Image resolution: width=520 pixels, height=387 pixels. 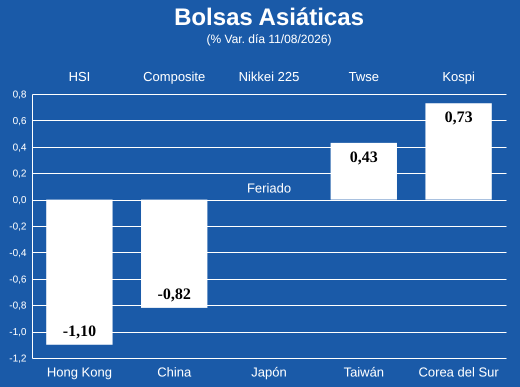 I want to click on text: Composite, so click(x=174, y=76).